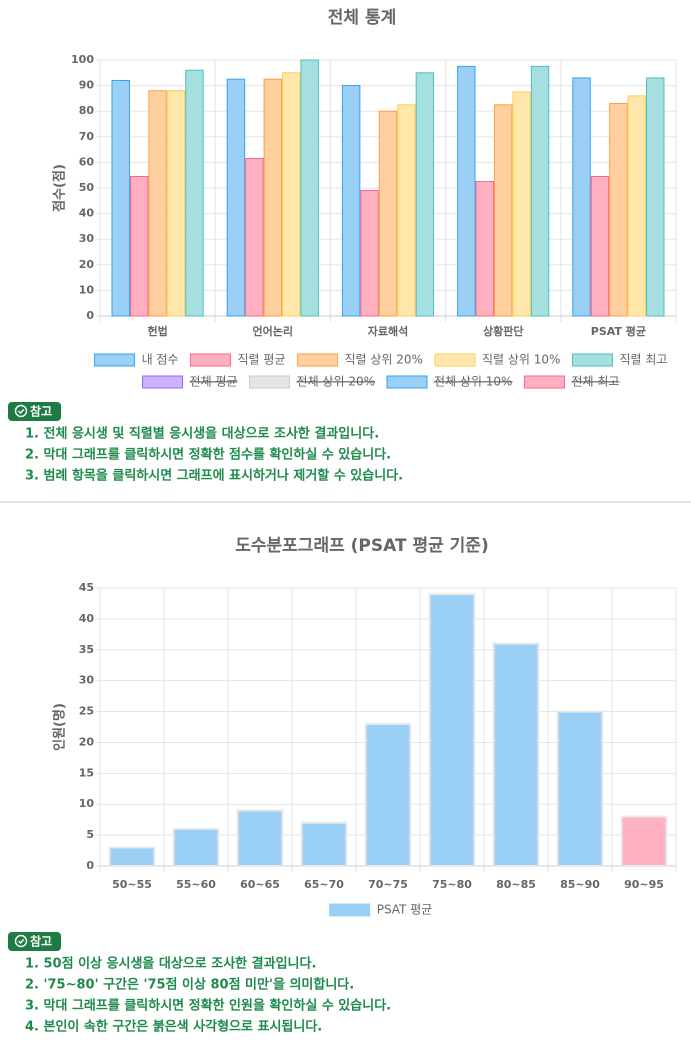 Image resolution: width=691 pixels, height=1044 pixels. Describe the element at coordinates (260, 884) in the screenshot. I see `x-tick-label: 60~65` at that location.